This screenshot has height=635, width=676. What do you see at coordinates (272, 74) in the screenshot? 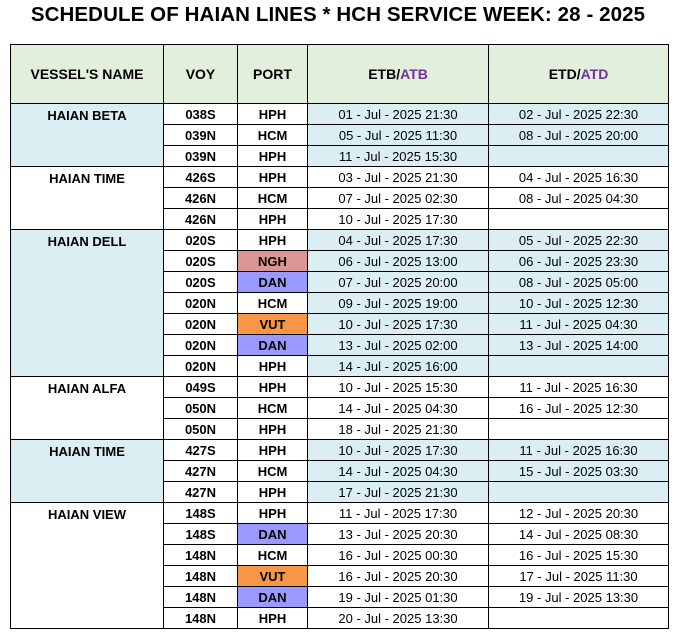
I see `header-port: PORT` at bounding box center [272, 74].